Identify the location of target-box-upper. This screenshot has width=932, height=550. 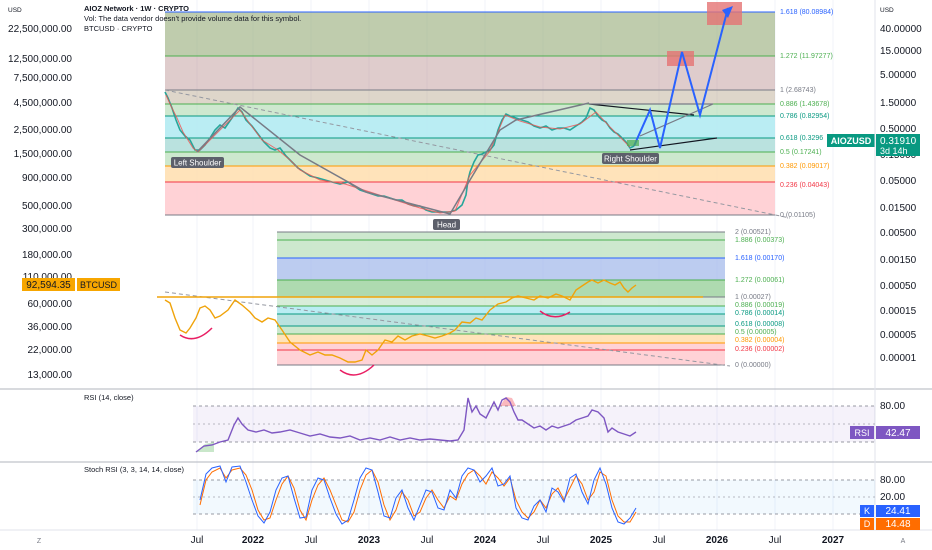
(724, 13).